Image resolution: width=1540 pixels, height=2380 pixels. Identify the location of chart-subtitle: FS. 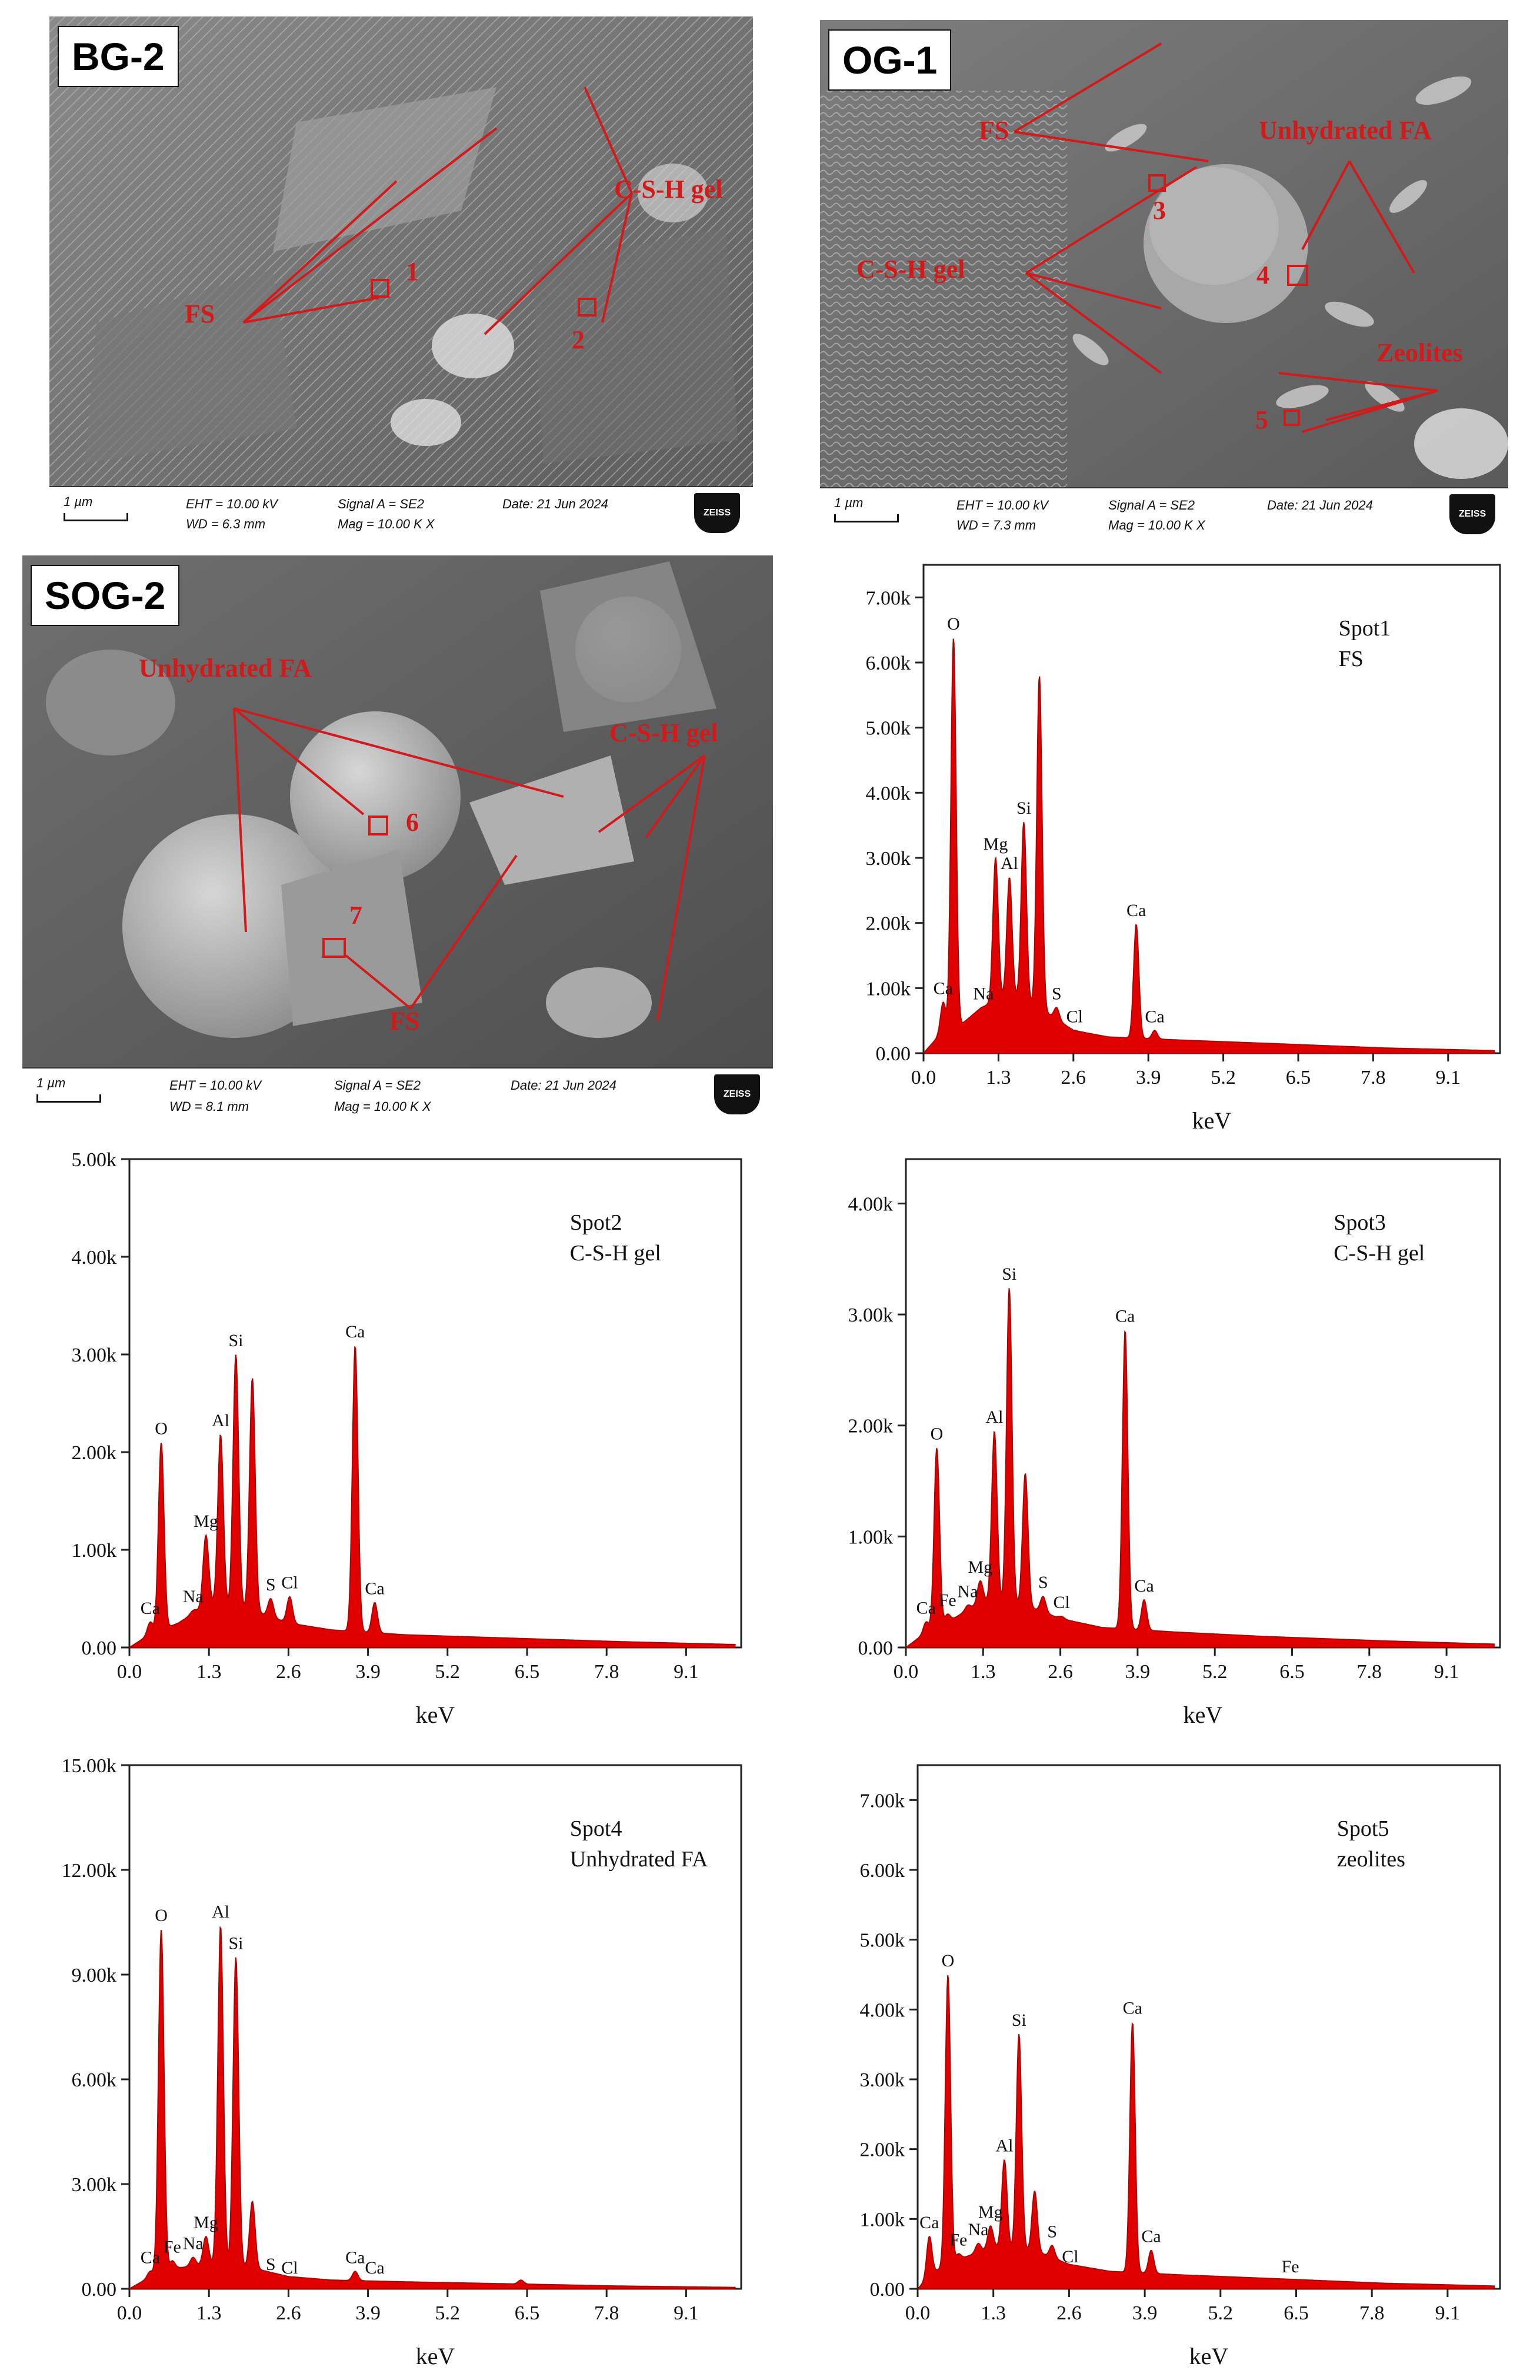
(1351, 659).